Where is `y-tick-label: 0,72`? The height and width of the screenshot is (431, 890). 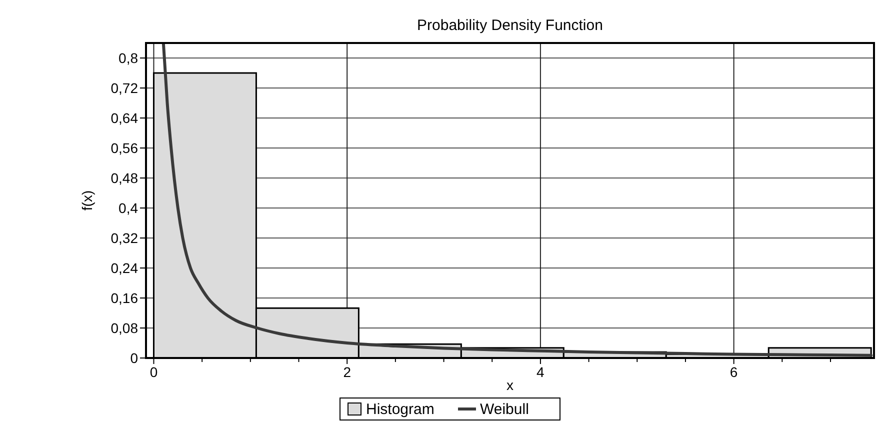
y-tick-label: 0,72 is located at coordinates (124, 88).